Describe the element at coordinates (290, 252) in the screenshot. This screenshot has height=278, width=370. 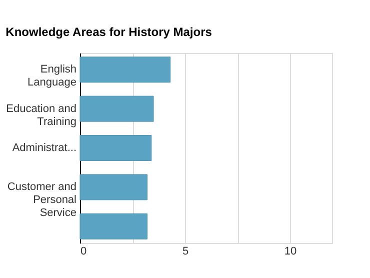
I see `x-tick-label: 10` at that location.